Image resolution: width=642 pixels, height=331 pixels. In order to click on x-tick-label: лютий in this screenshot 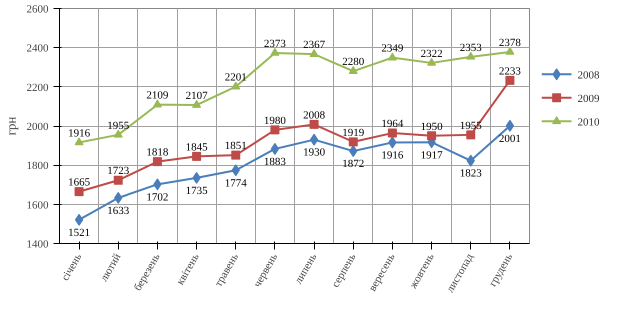, I will do `click(111, 267)`.